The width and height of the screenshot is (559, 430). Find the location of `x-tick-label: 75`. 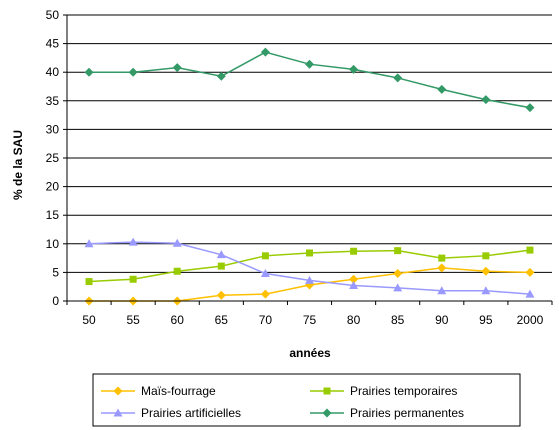

x-tick-label: 75 is located at coordinates (310, 320).